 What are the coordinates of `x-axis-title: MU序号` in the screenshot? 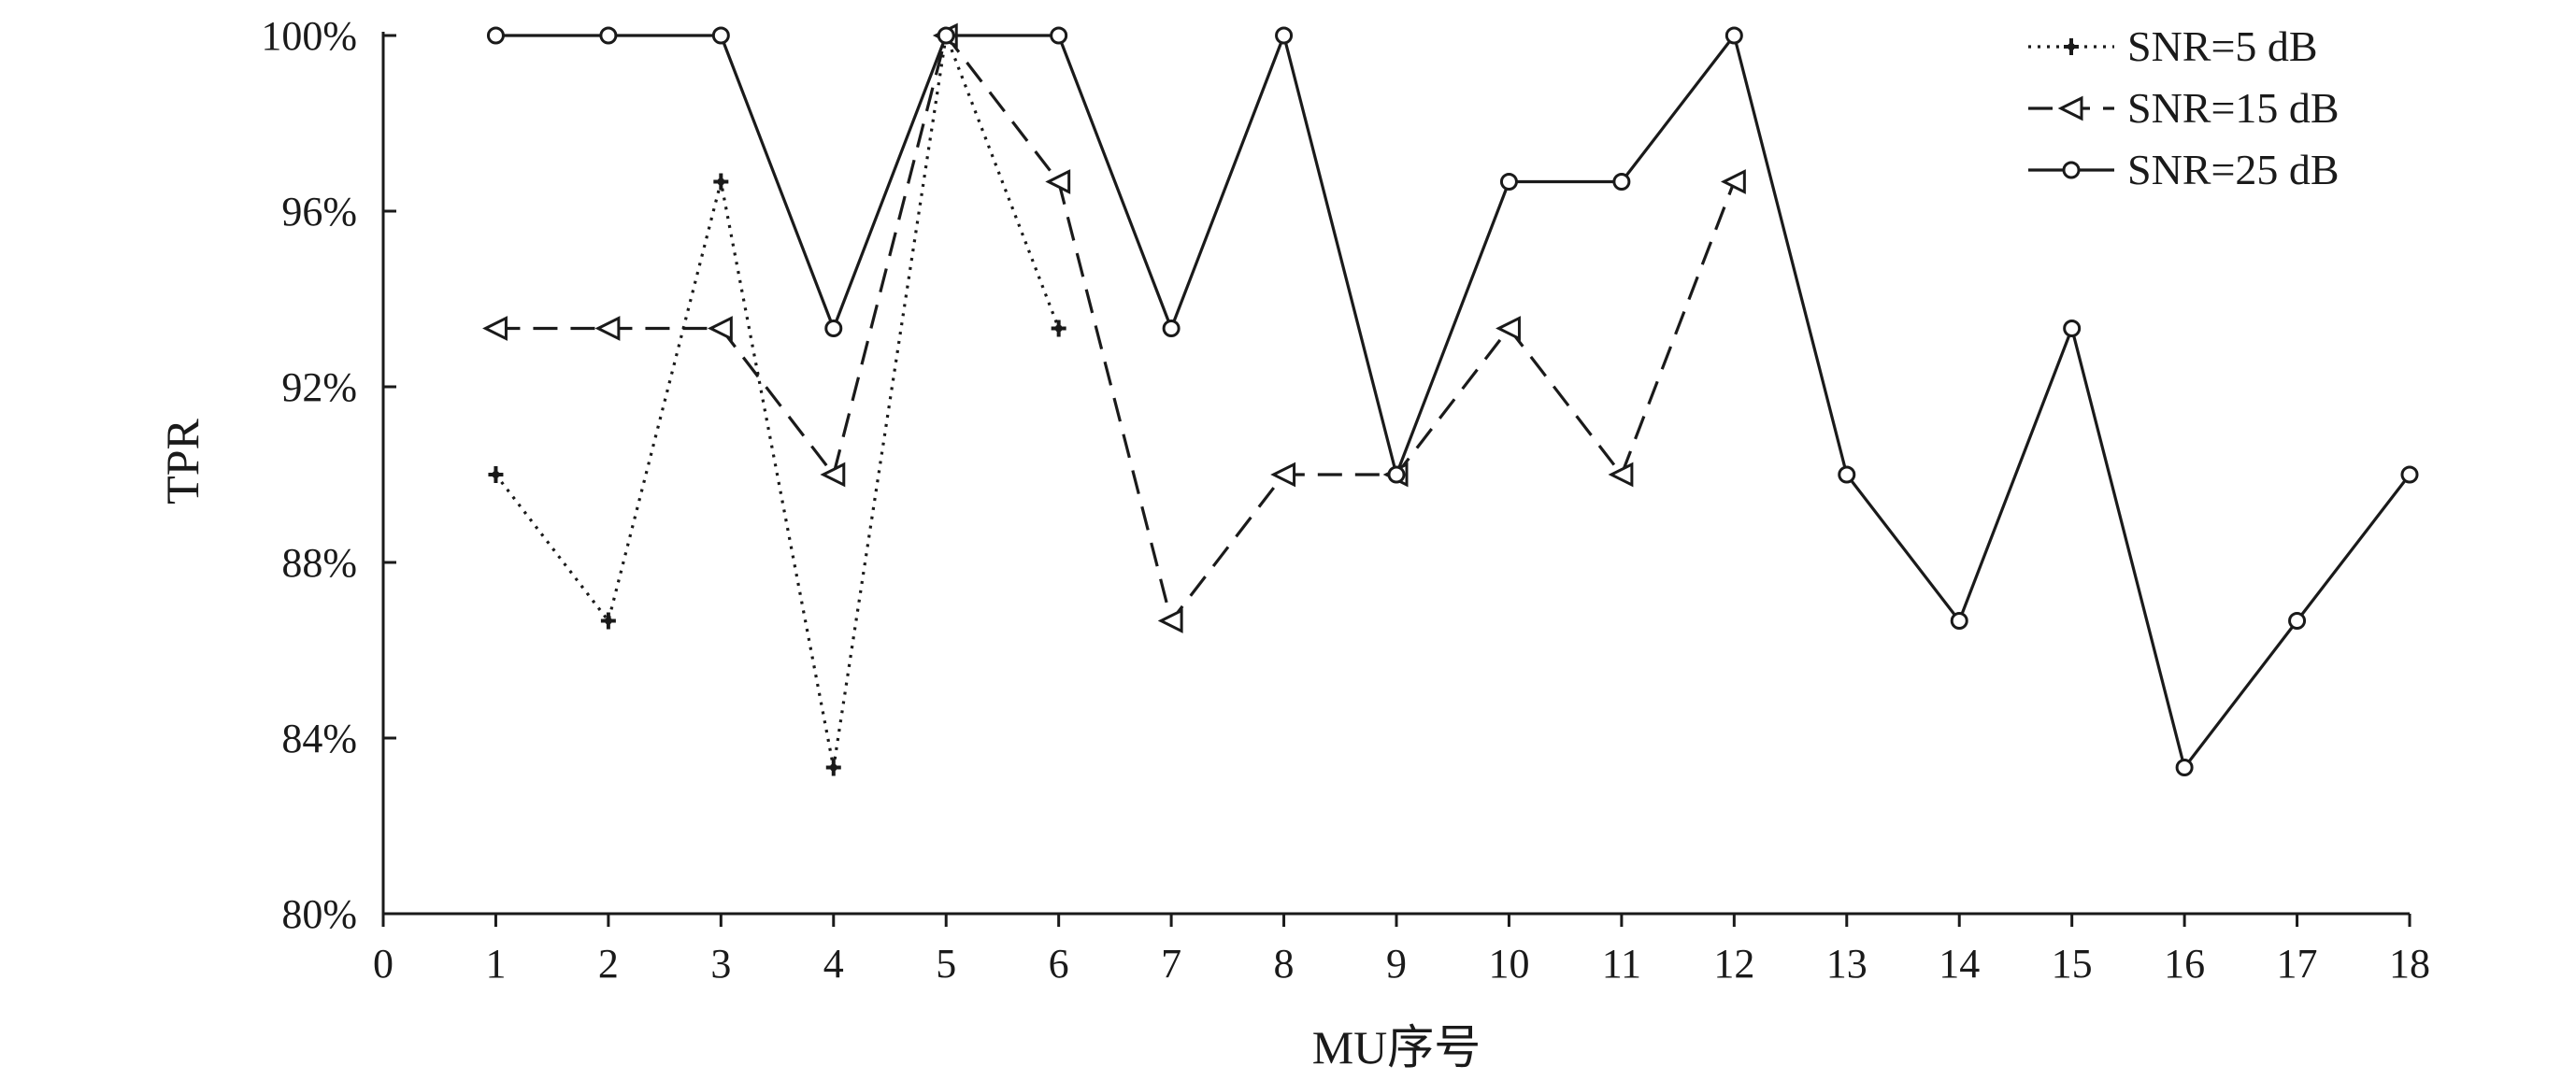 It's located at (1396, 1047).